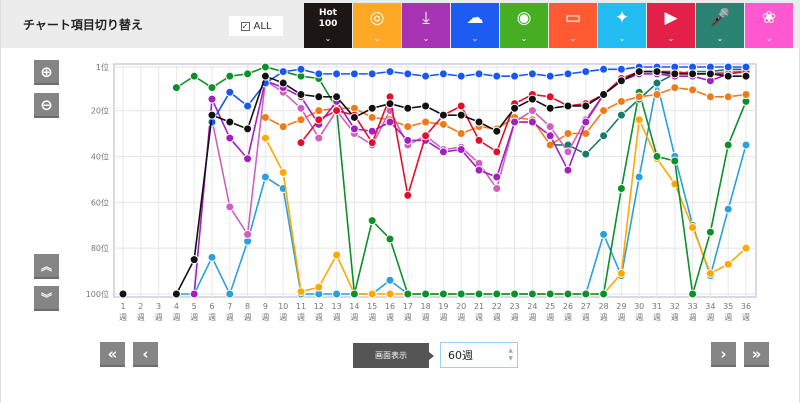  I want to click on tab-twitter: ✦ ⌄, so click(622, 25).